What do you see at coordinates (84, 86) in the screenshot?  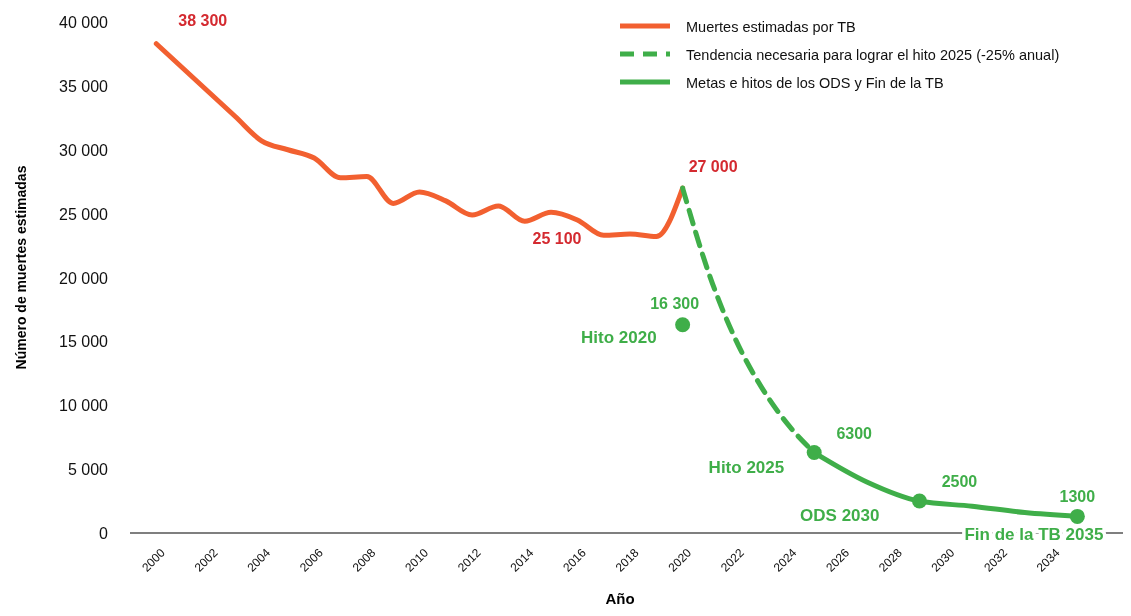 I see `y-tick-label: 35 000` at bounding box center [84, 86].